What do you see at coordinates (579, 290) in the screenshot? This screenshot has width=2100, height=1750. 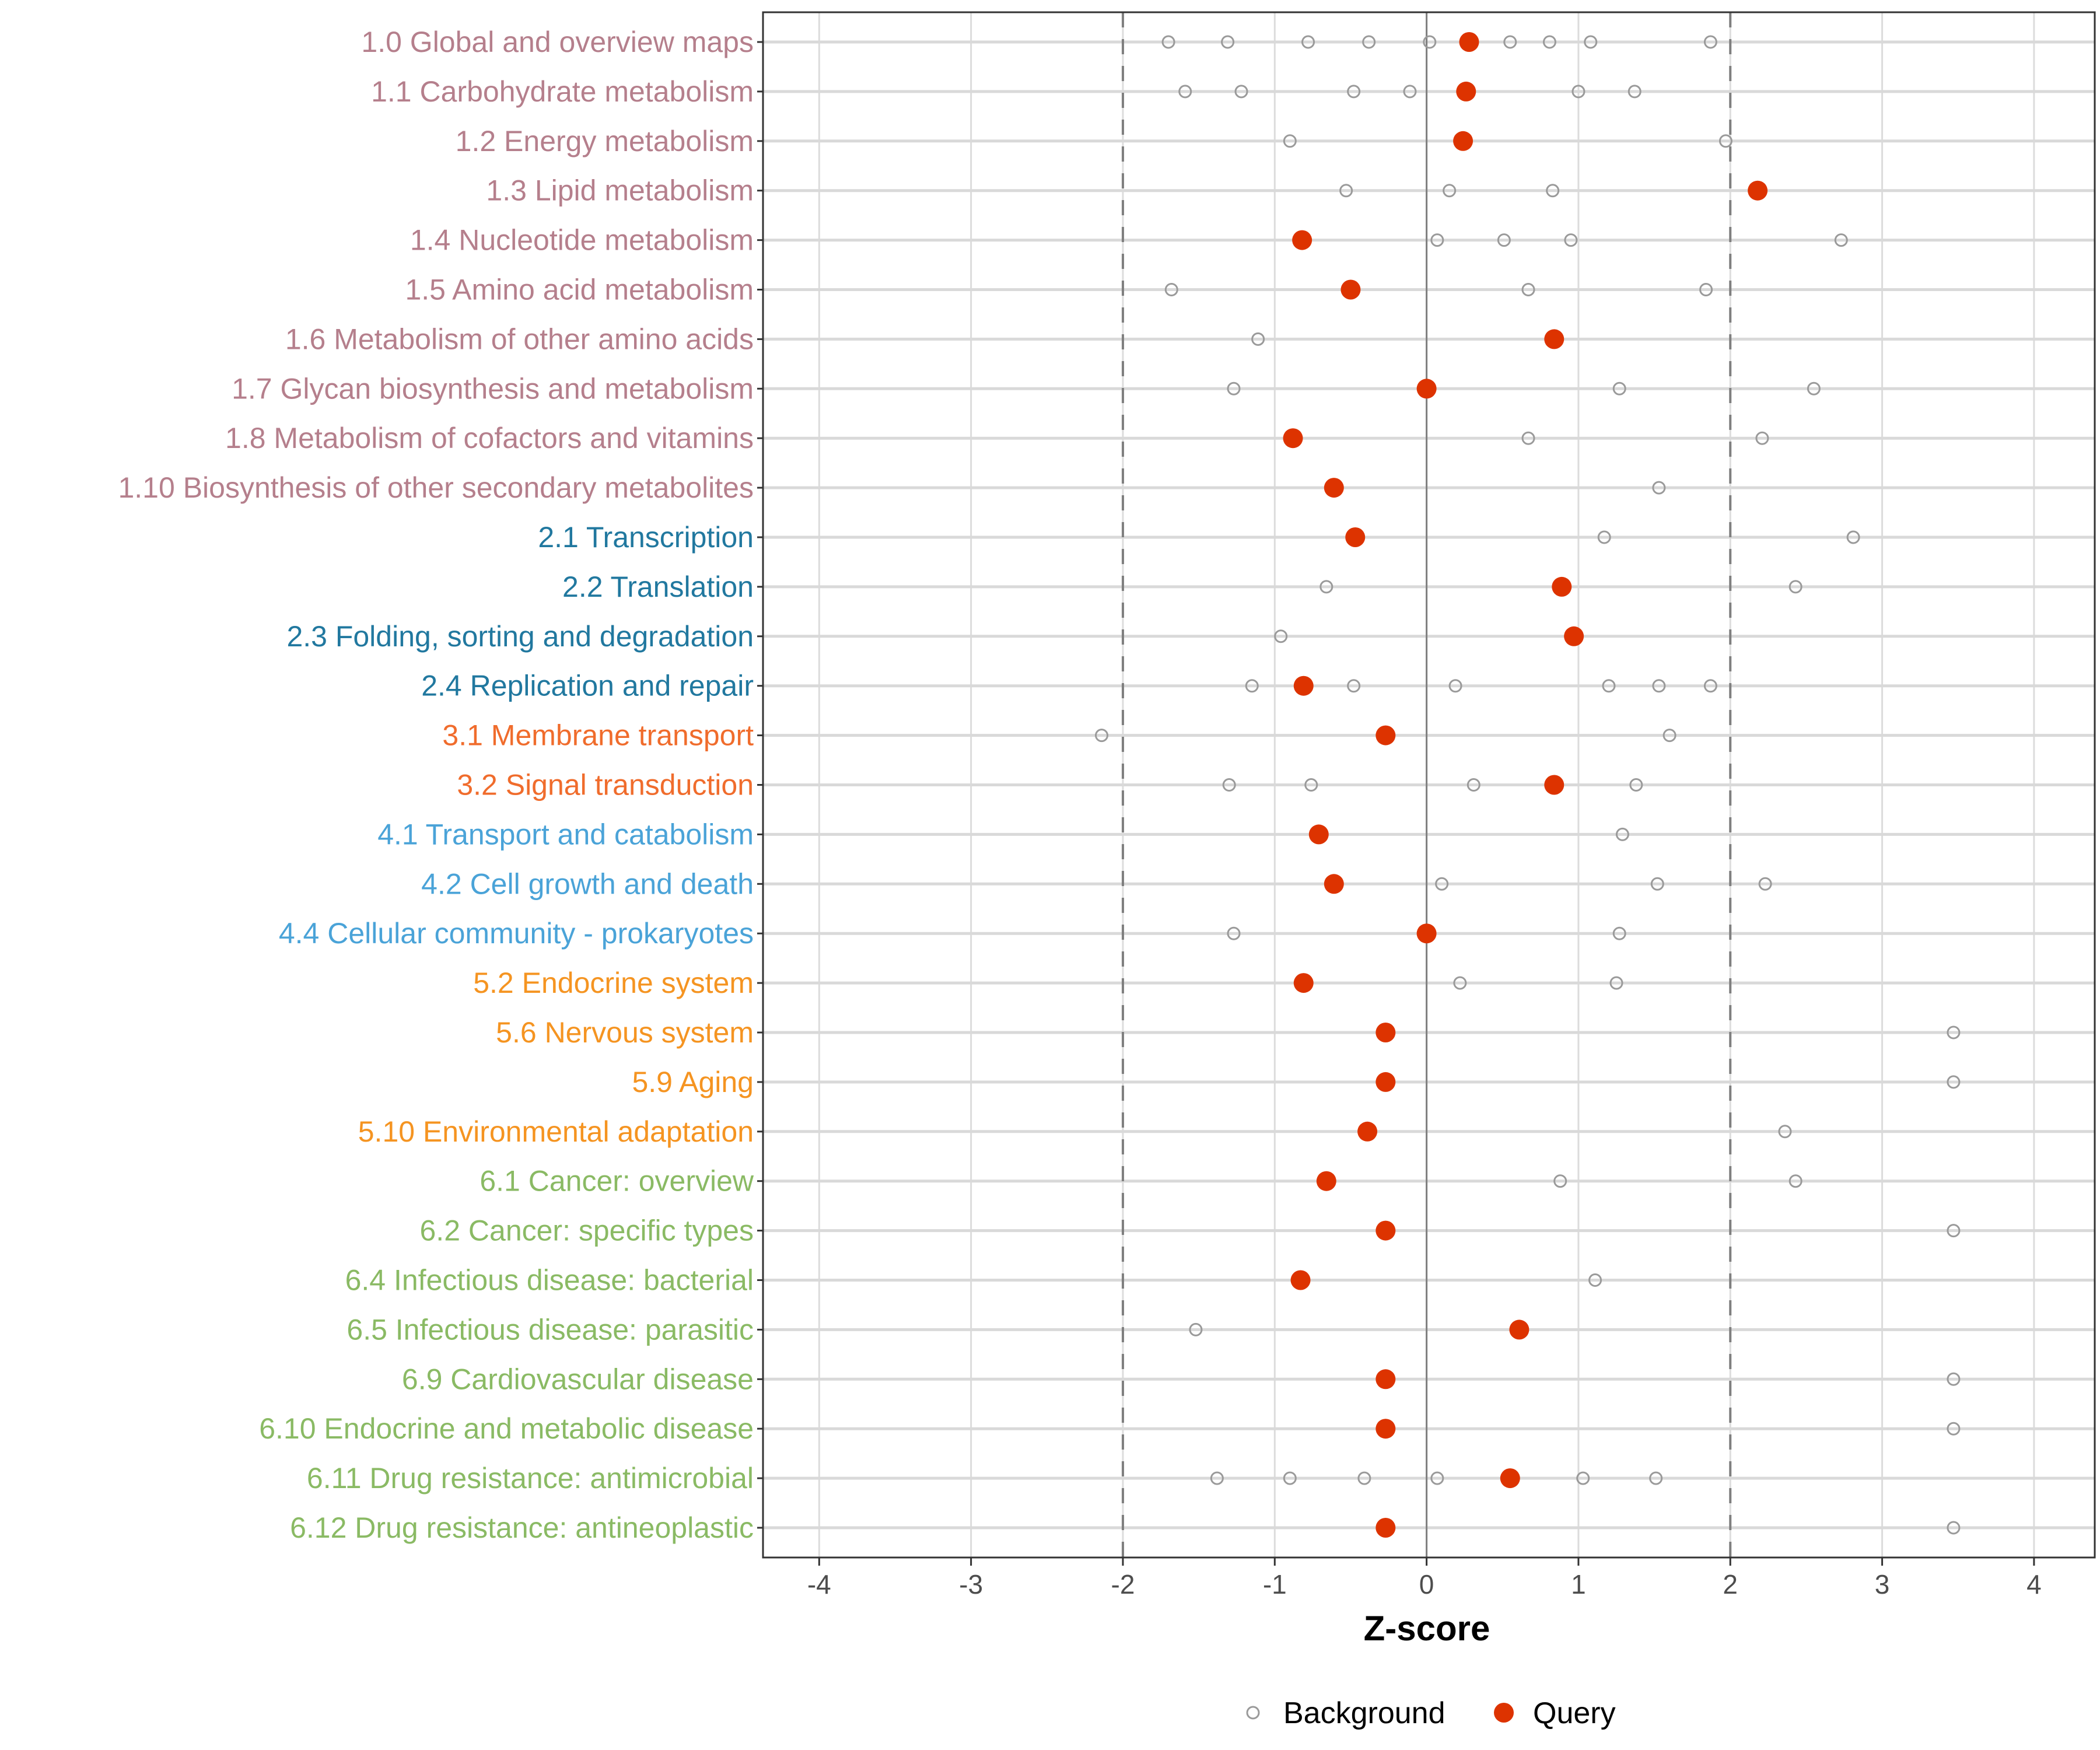 I see `y-tick-label: 1.5 Amino acid metabolism` at bounding box center [579, 290].